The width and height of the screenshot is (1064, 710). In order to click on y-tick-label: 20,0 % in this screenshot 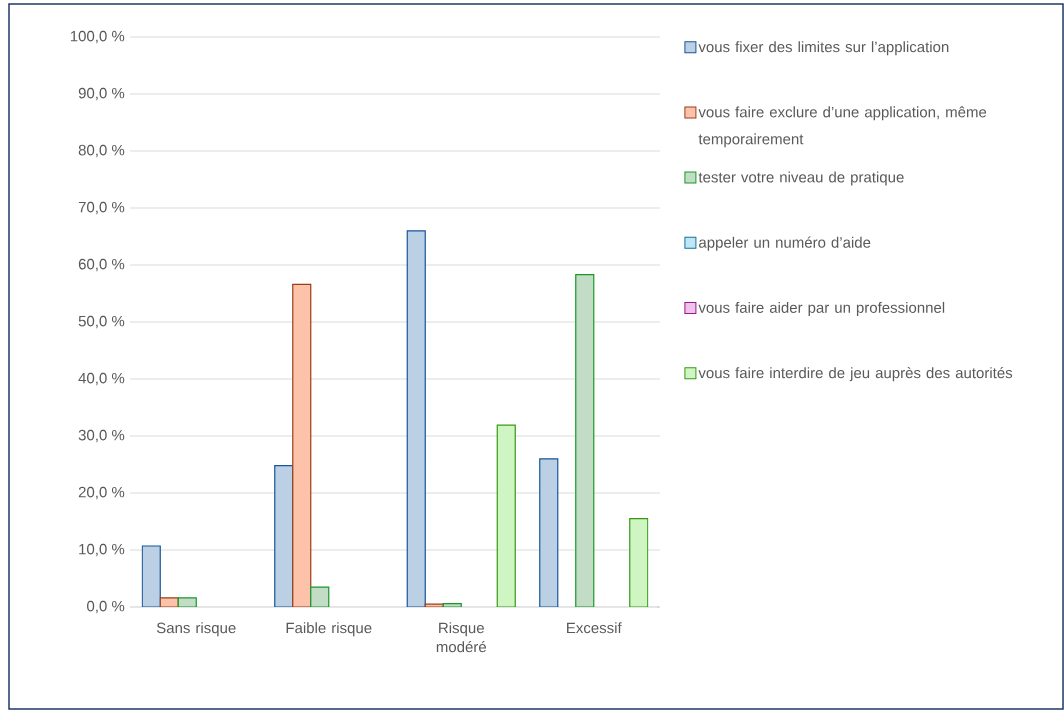, I will do `click(101, 493)`.